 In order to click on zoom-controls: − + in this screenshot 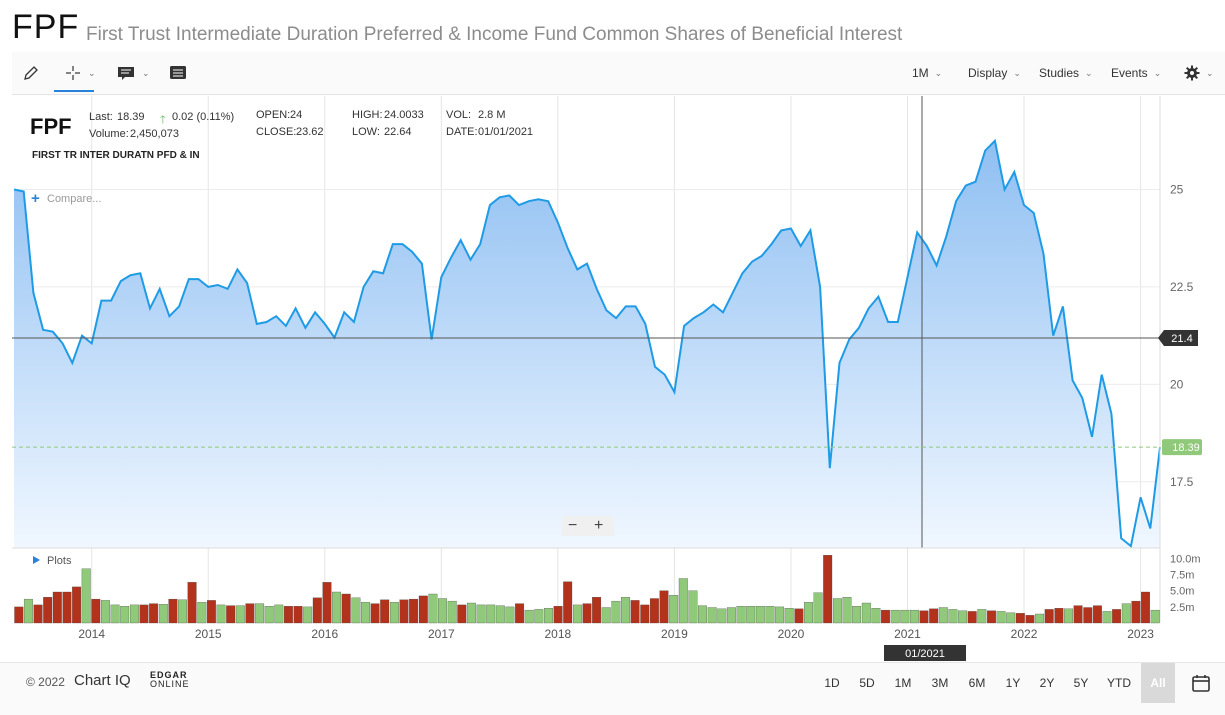, I will do `click(588, 526)`.